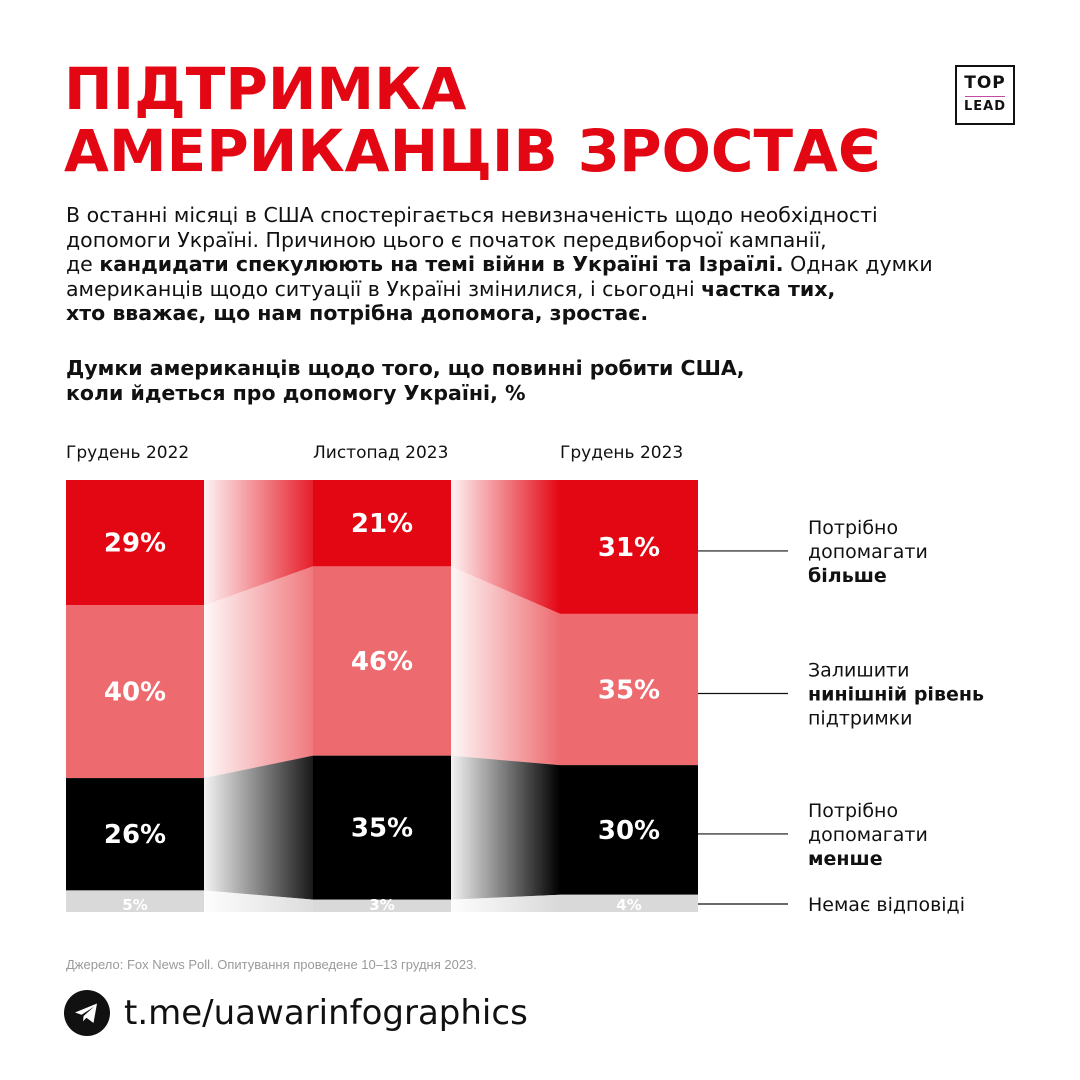  I want to click on data-label-2-2: 30%, so click(629, 831).